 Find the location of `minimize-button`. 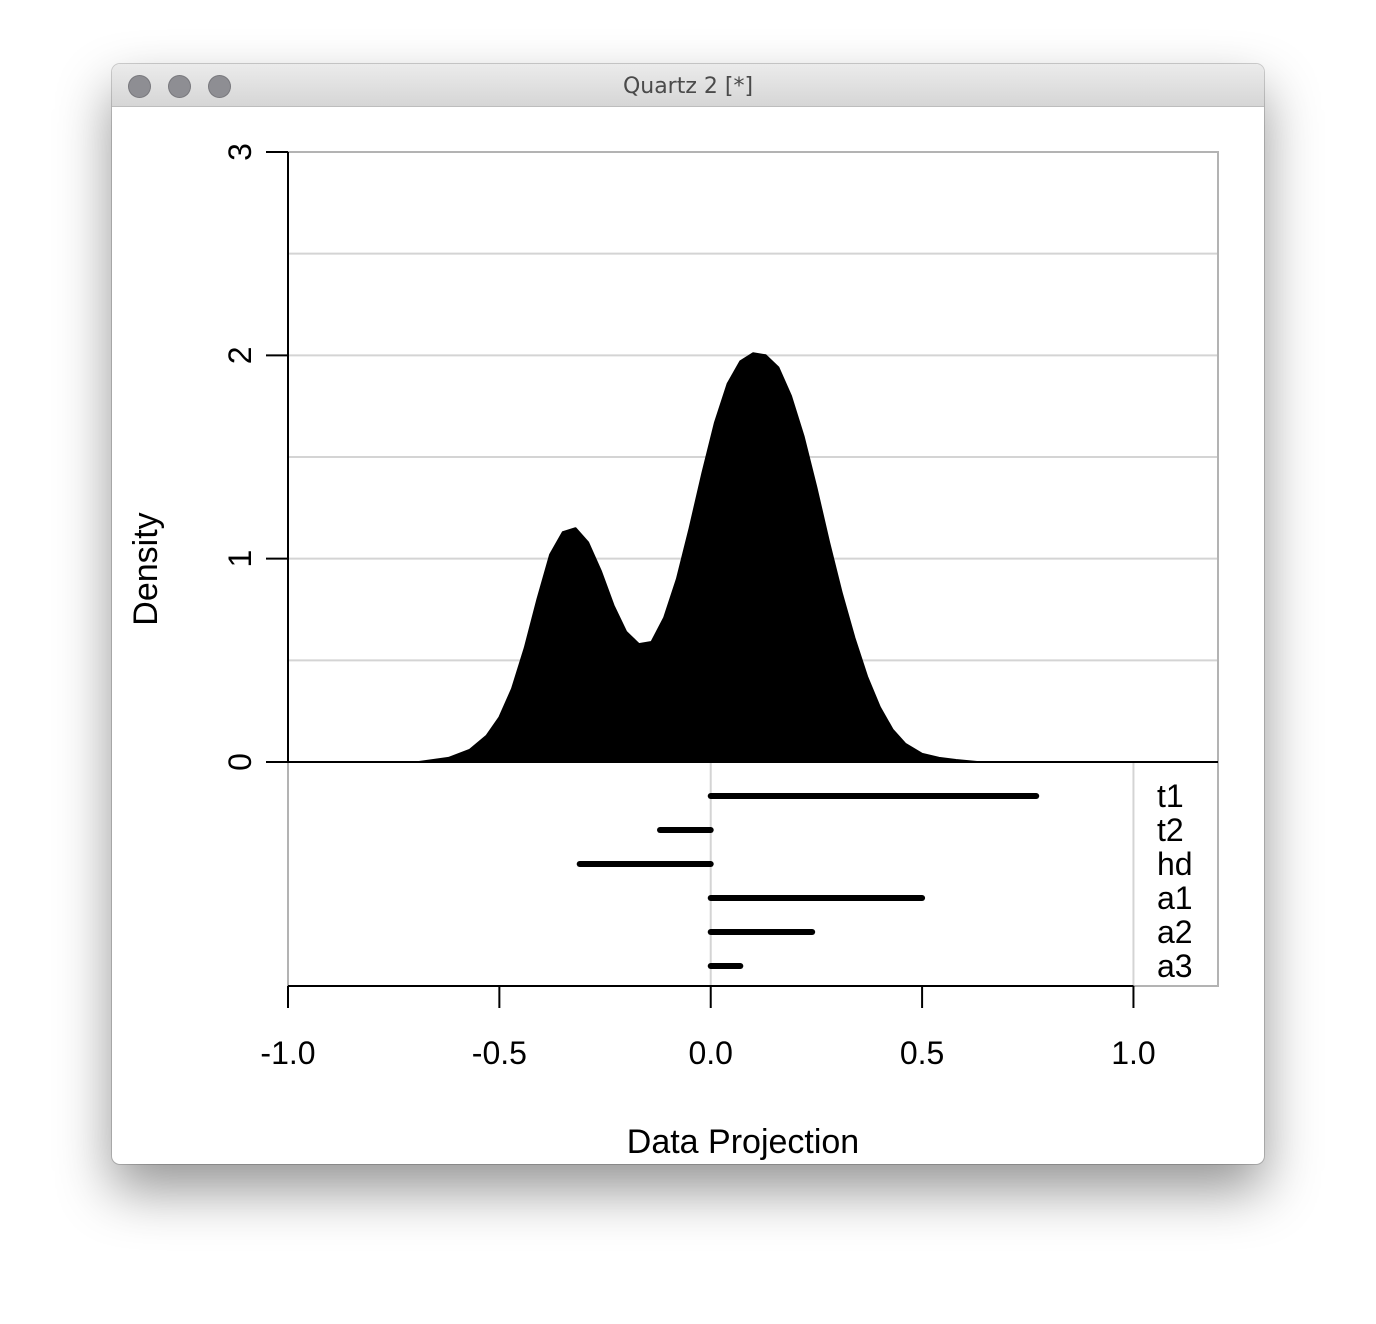

minimize-button is located at coordinates (179, 86).